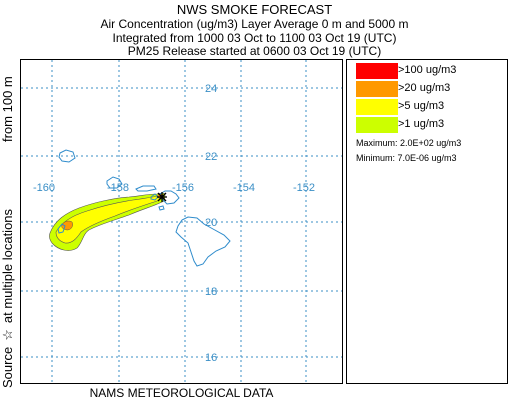 This screenshot has width=509, height=401. I want to click on legend-swatch-gt20, so click(377, 89).